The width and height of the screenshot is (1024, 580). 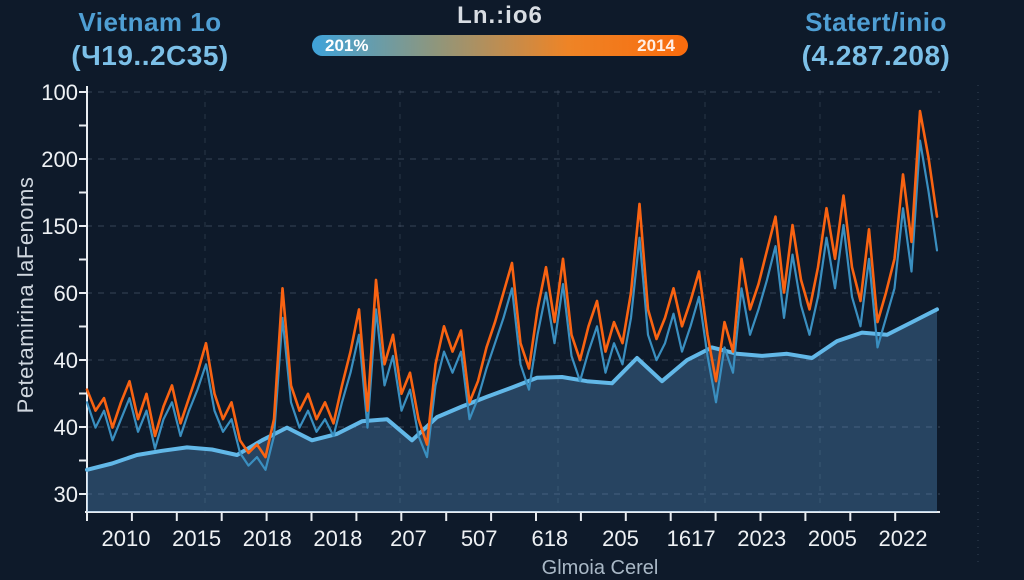 What do you see at coordinates (620, 538) in the screenshot?
I see `x-tick-label: 205` at bounding box center [620, 538].